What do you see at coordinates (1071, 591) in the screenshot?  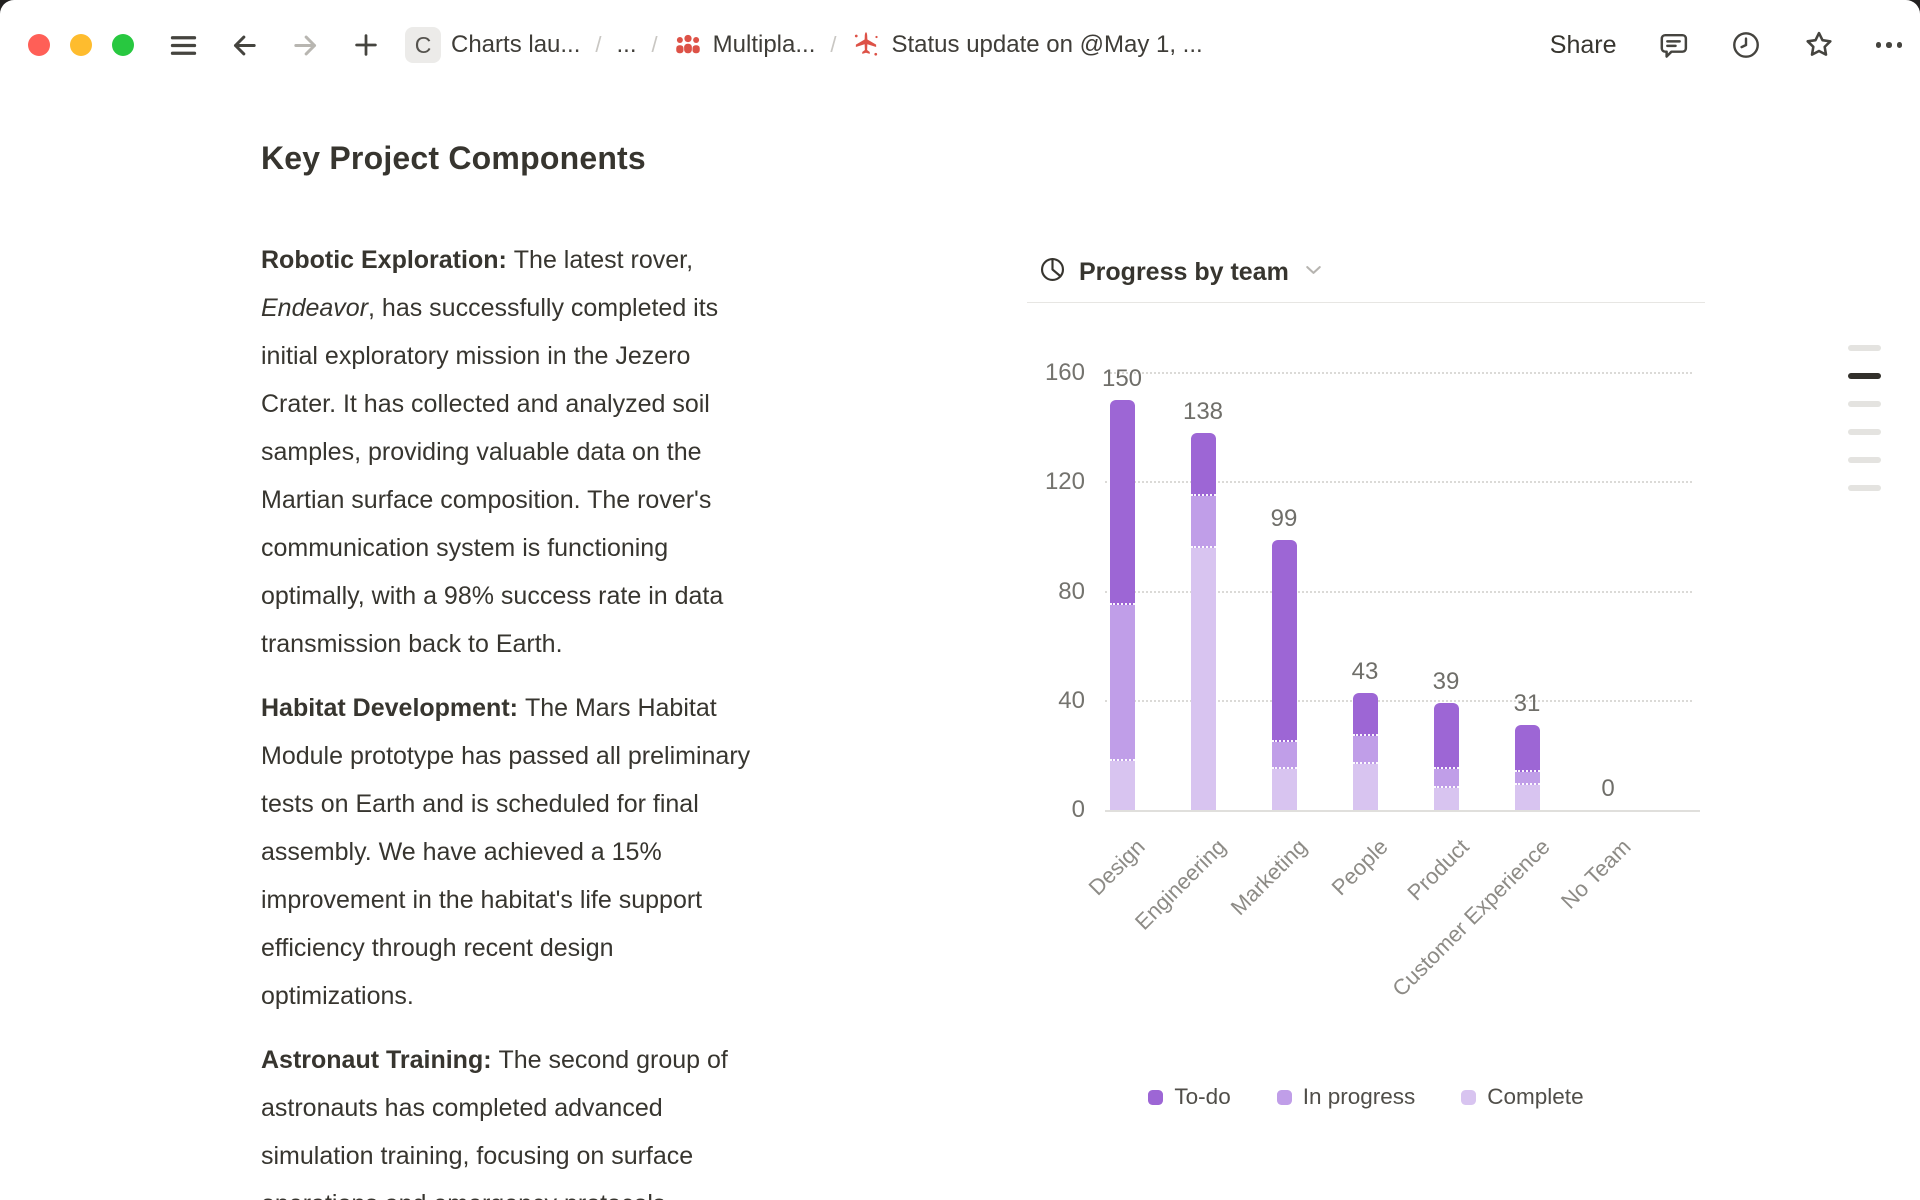 I see `y-axis-tick-label: 80` at bounding box center [1071, 591].